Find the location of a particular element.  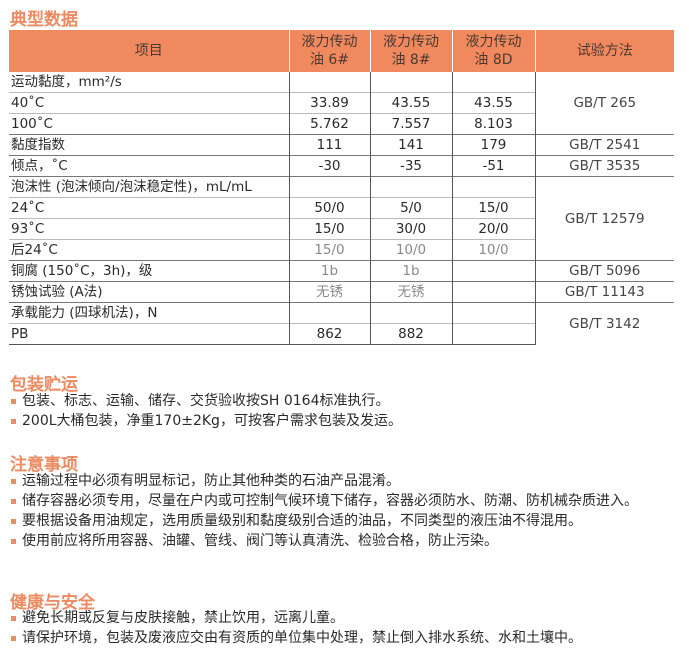

method: GB/T 11143 is located at coordinates (604, 292).